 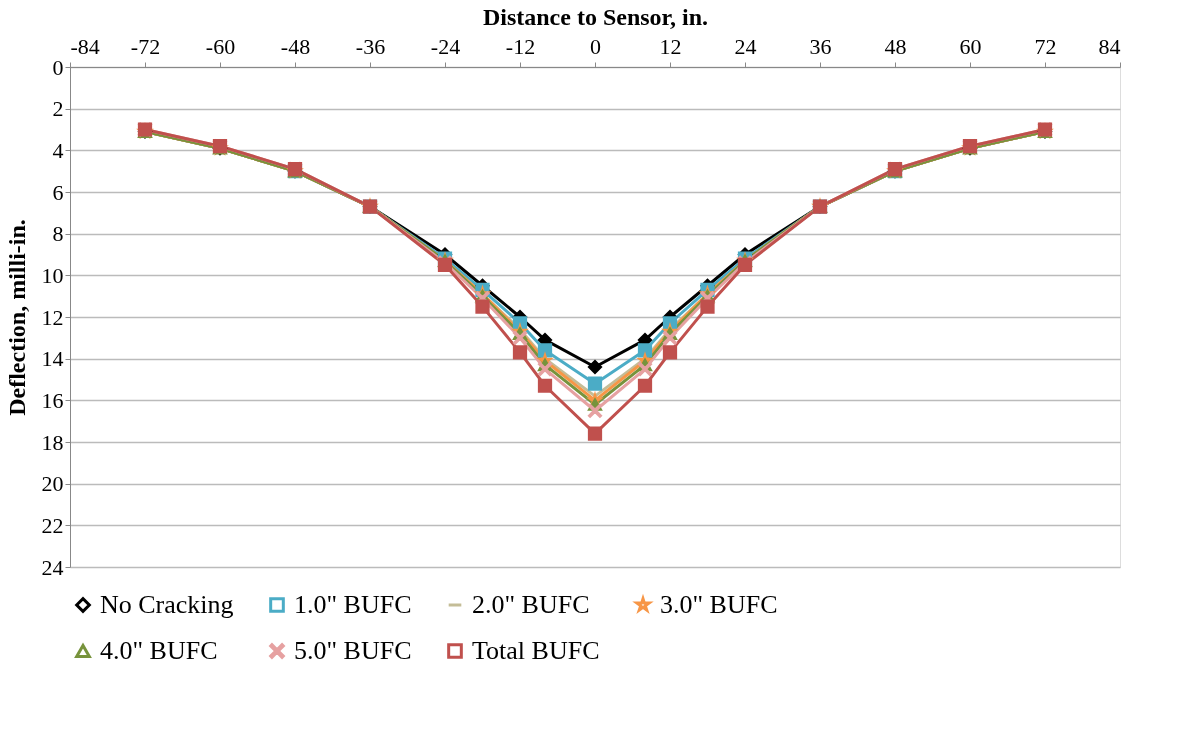 What do you see at coordinates (895, 46) in the screenshot?
I see `x-tick-label: 48` at bounding box center [895, 46].